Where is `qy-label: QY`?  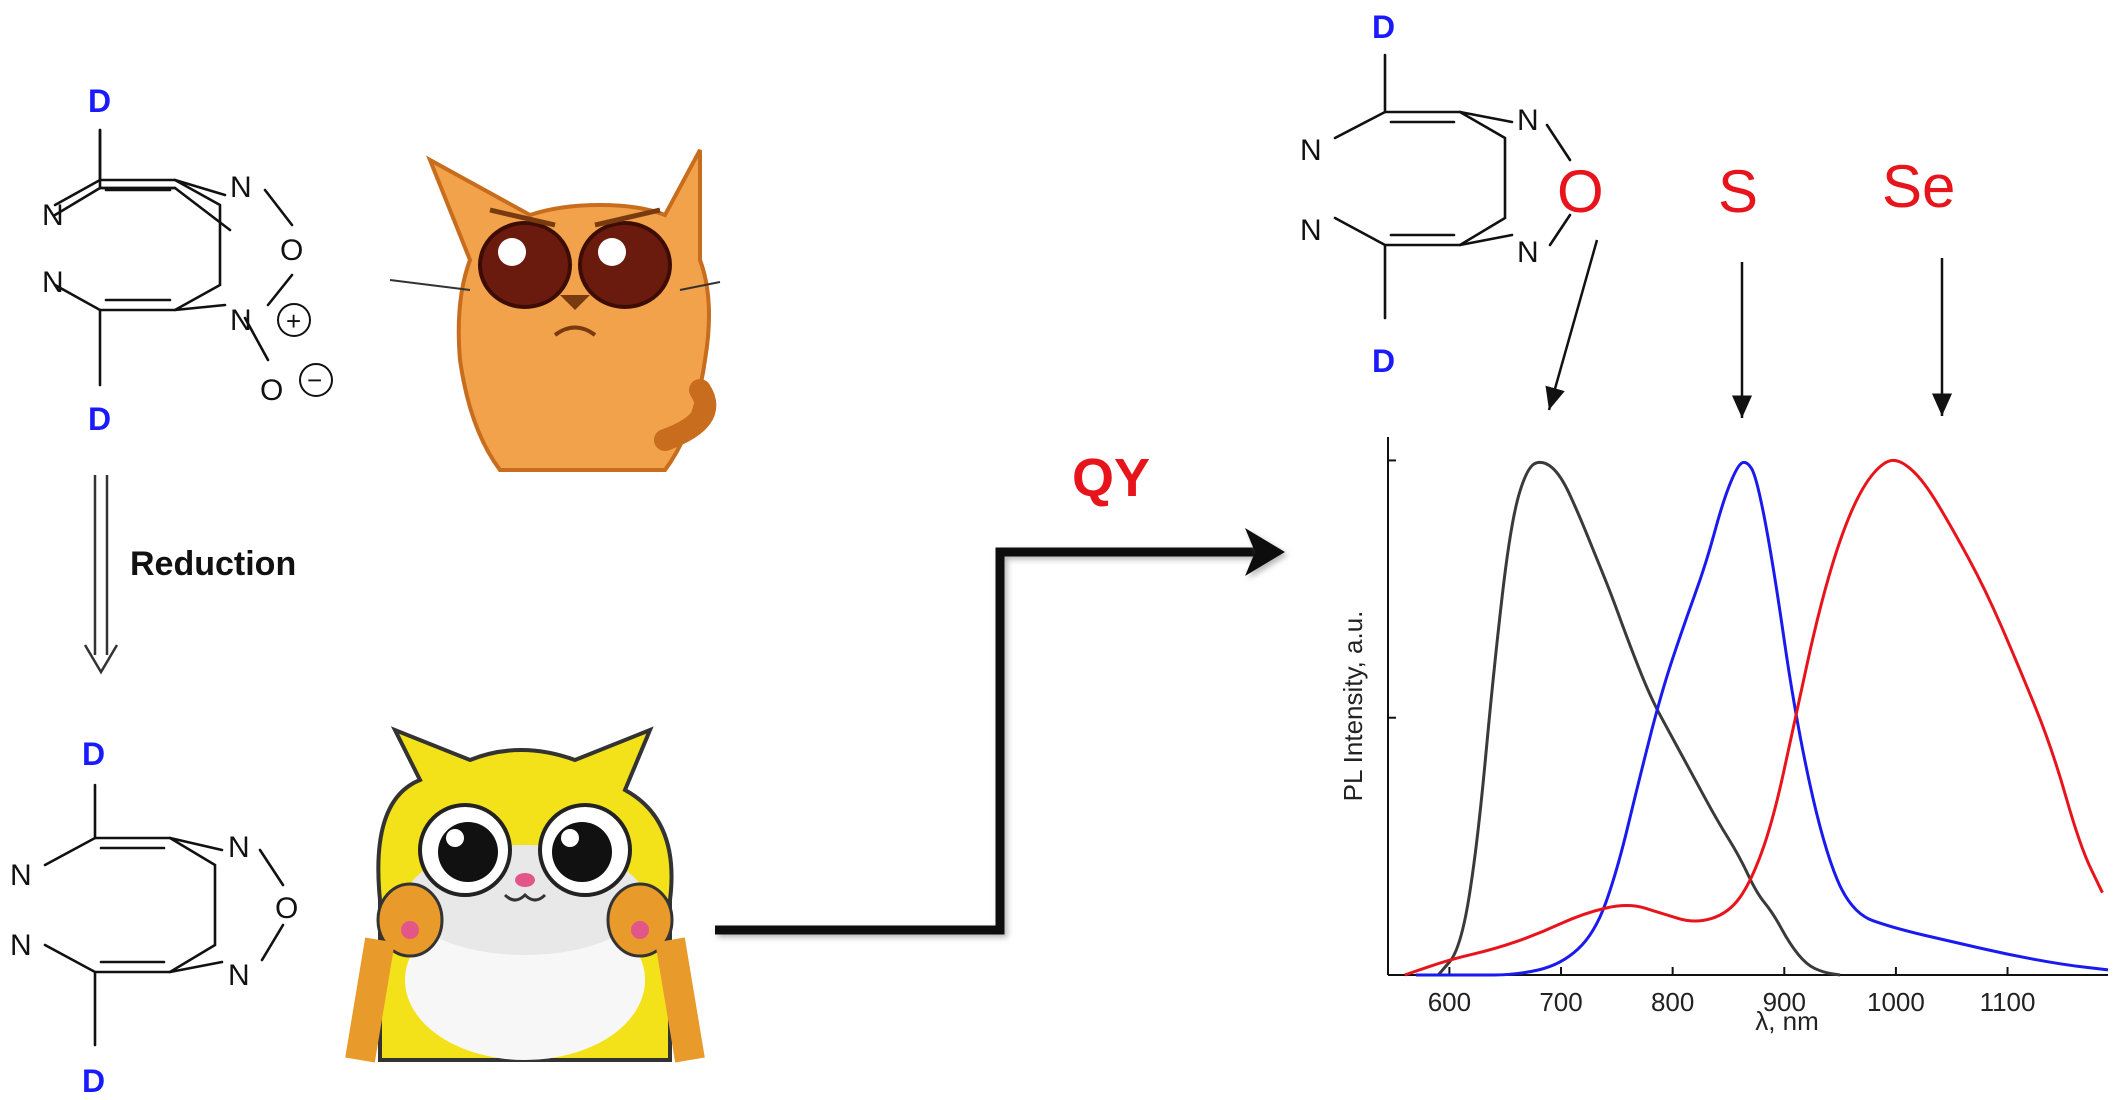 qy-label: QY is located at coordinates (1111, 478).